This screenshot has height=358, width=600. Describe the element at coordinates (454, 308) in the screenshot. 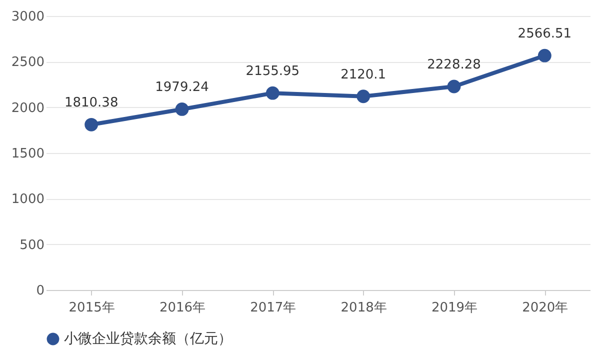

I see `x-tick-label: 2019年` at that location.